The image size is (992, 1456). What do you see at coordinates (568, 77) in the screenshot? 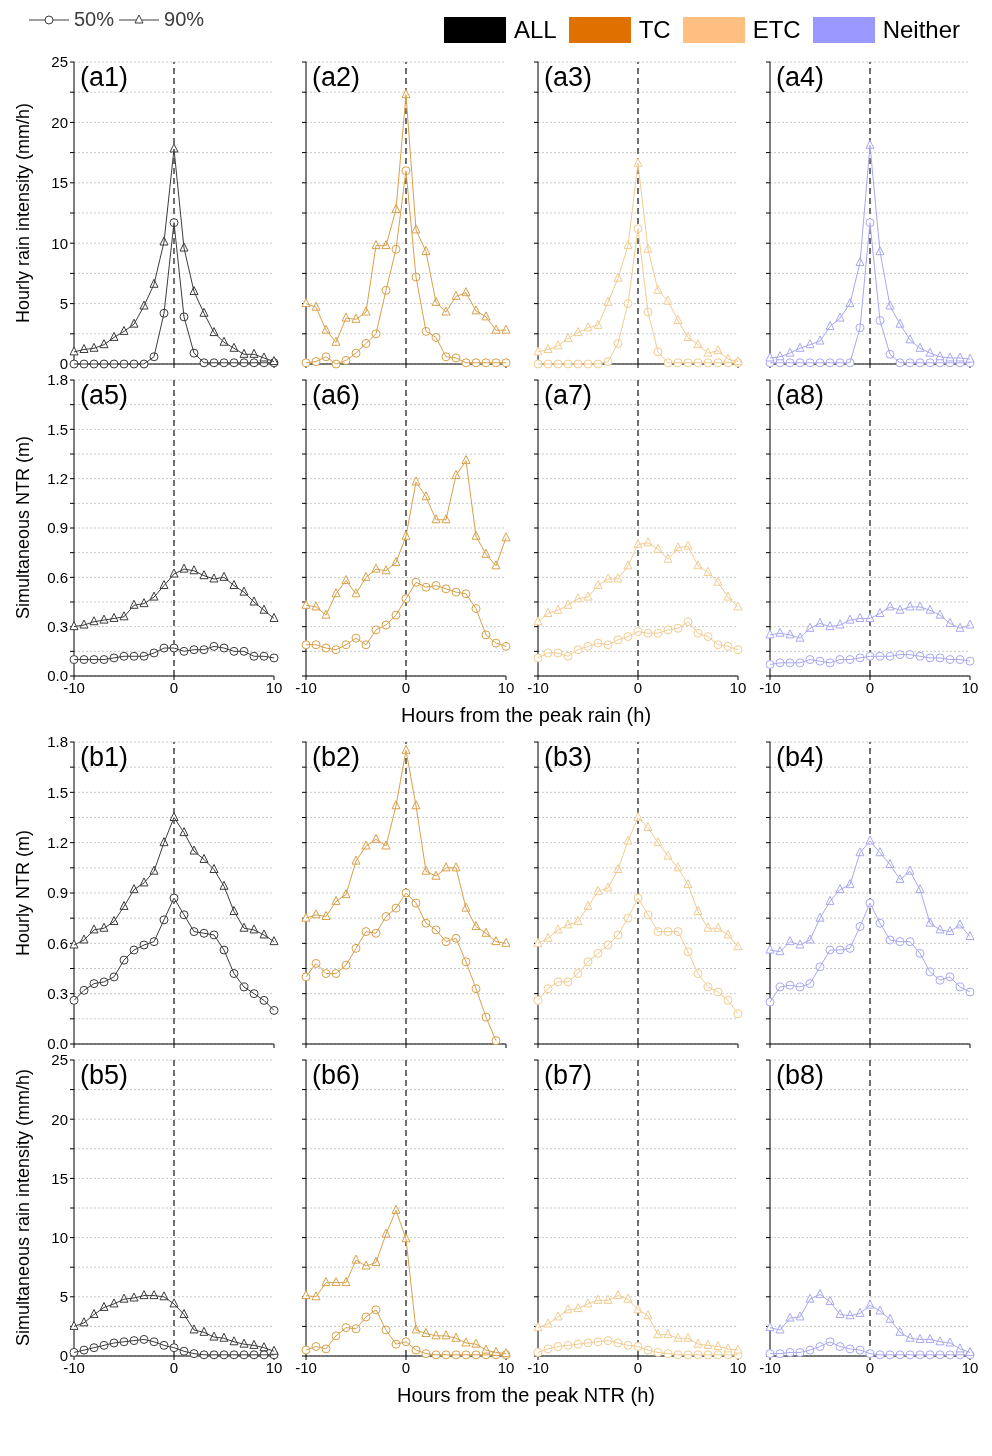
I see `annotation: (a3)` at bounding box center [568, 77].